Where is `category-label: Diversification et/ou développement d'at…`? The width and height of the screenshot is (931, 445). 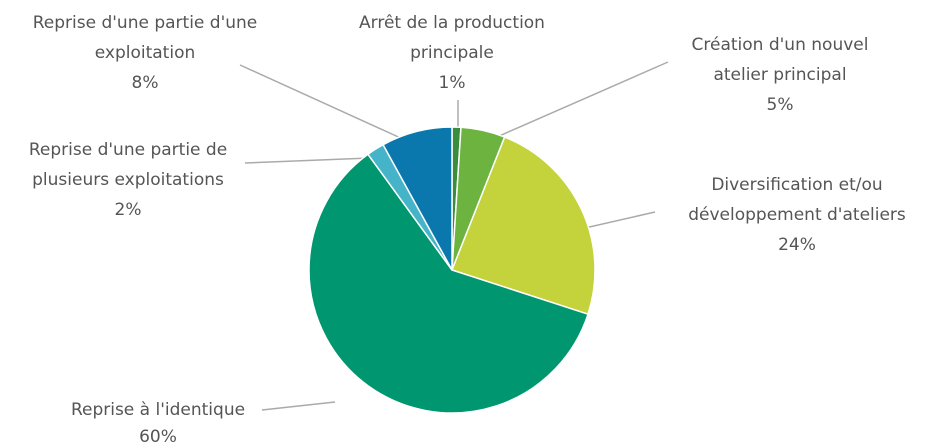
category-label: Diversification et/ou développement d'at… is located at coordinates (797, 200).